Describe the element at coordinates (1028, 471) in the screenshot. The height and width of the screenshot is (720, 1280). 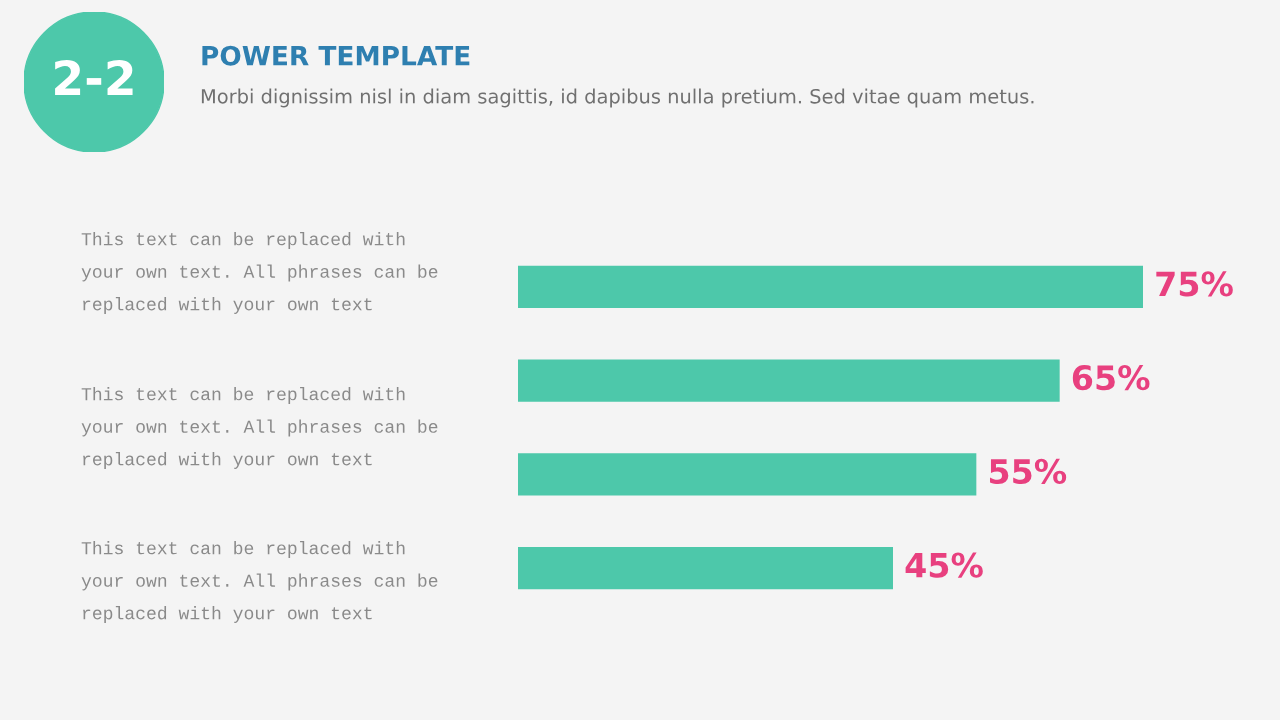
I see `data-label: 55%` at that location.